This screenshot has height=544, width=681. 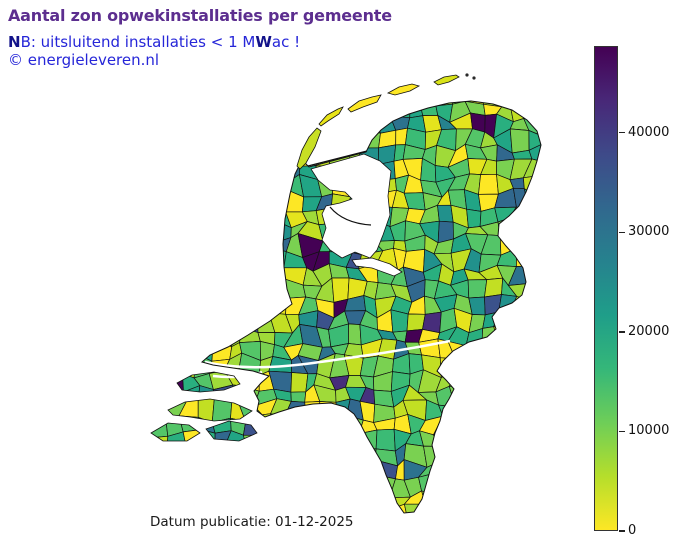 What do you see at coordinates (327, 354) in the screenshot?
I see `river` at bounding box center [327, 354].